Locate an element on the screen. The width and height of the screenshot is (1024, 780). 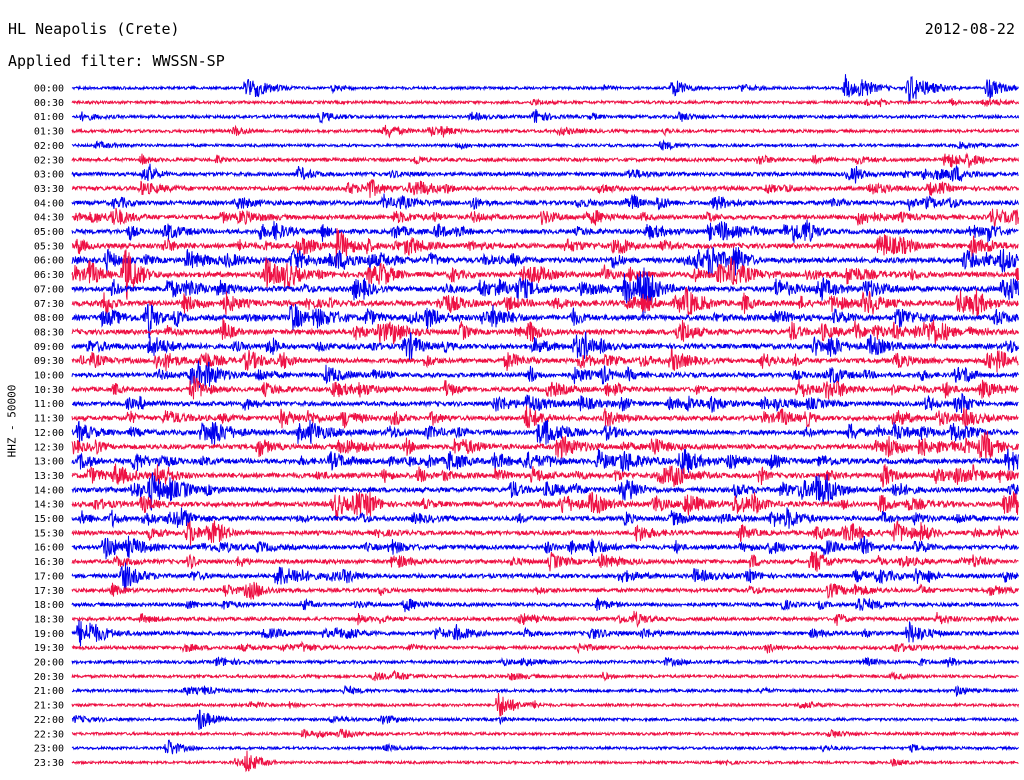
row-time-label: 01:30 is located at coordinates (49, 132).